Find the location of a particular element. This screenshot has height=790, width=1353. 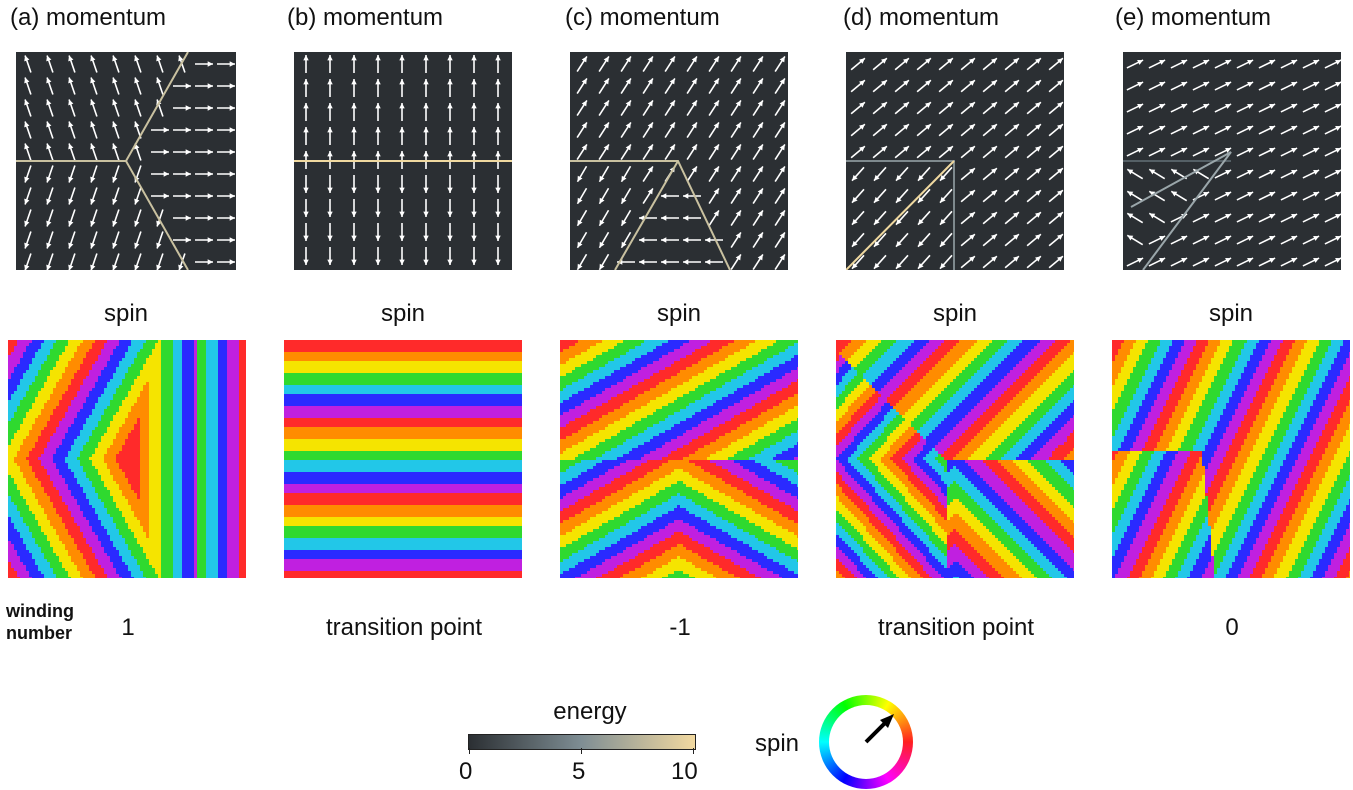

arrow-field-c is located at coordinates (681, 162).